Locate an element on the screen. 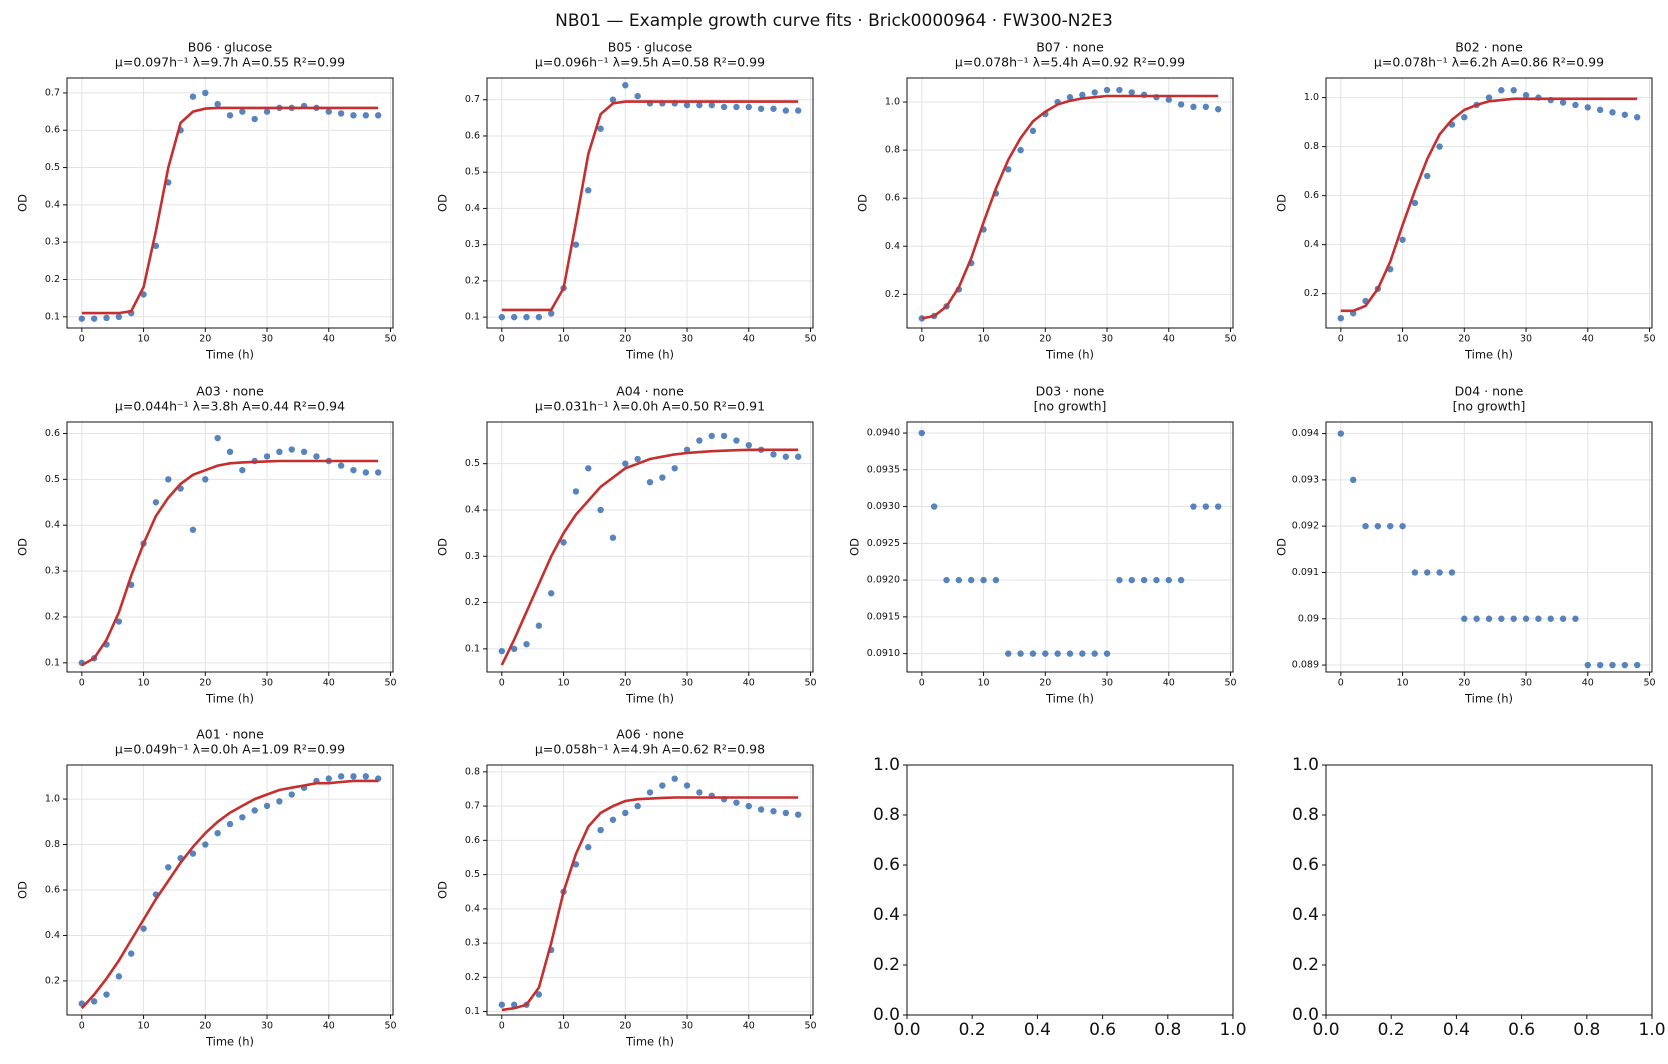  subplot-title: B06 · glucose is located at coordinates (230, 47).